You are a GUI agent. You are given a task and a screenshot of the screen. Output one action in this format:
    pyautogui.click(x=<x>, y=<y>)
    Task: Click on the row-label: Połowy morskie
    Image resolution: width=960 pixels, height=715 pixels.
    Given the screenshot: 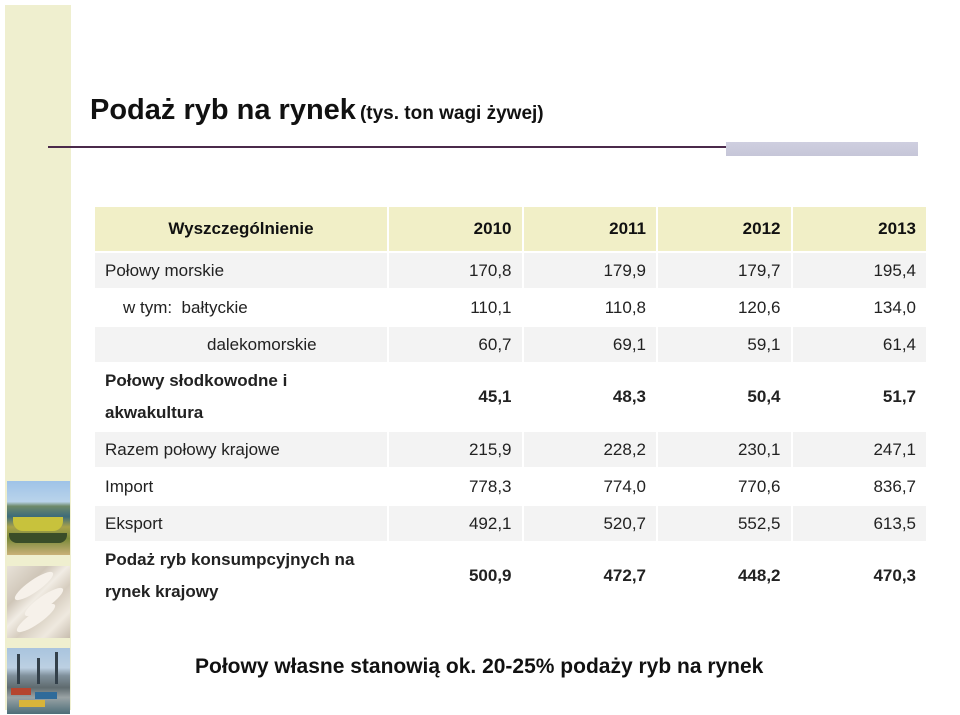 What is the action you would take?
    pyautogui.click(x=241, y=270)
    